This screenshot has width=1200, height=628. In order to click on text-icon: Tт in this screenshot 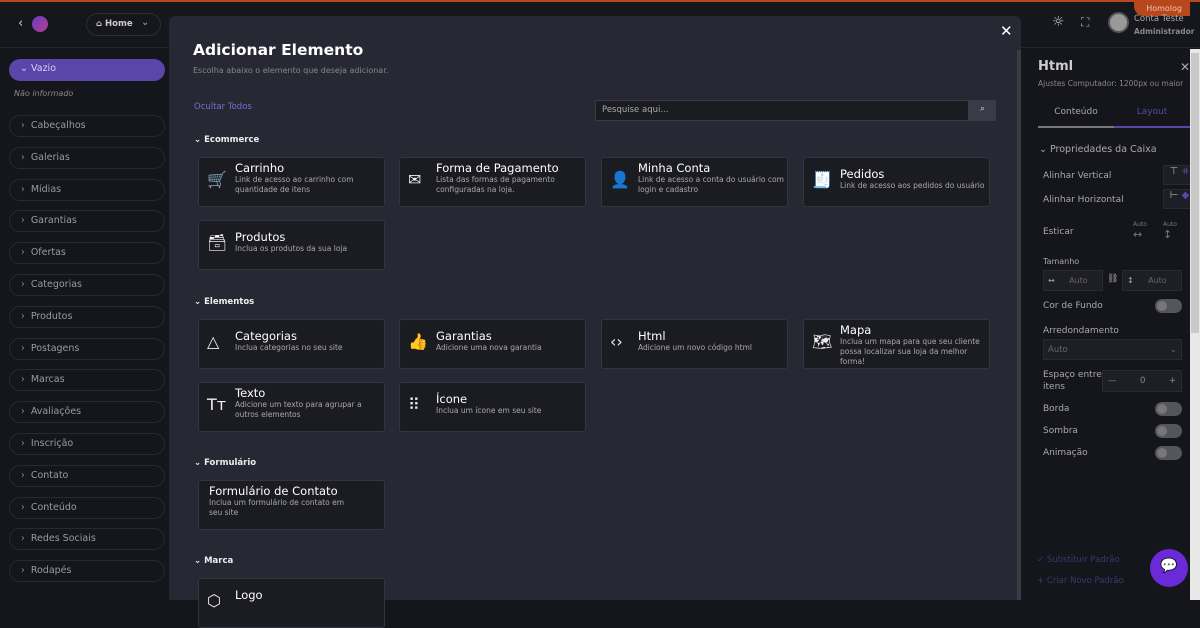, I will do `click(217, 404)`.